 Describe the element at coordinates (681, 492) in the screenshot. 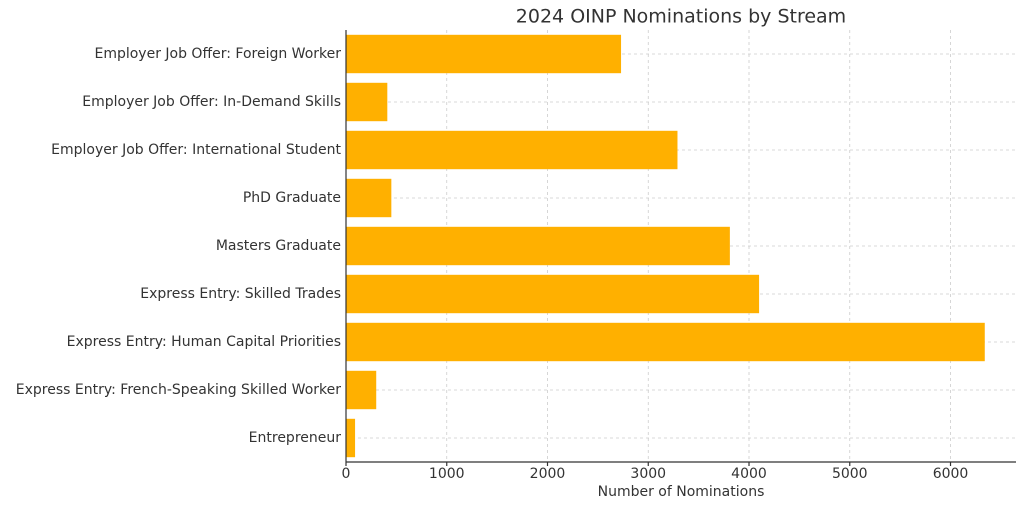

I see `x-axis-label: Number of Nominations` at that location.